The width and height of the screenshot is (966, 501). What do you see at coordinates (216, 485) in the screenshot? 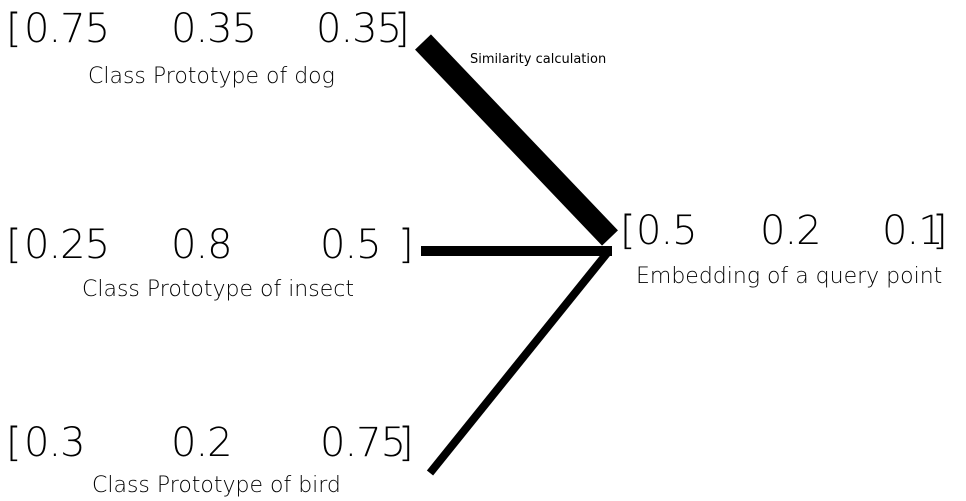
I see `bird-prototype-caption: Class Prototype of bird` at bounding box center [216, 485].